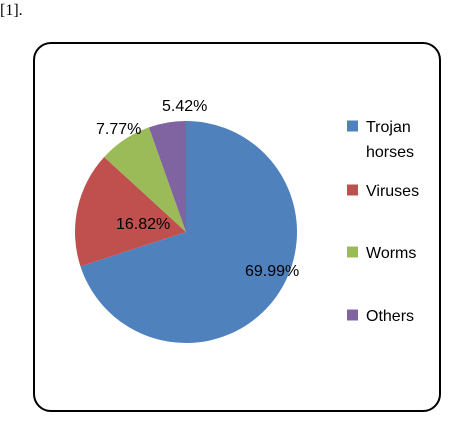  Describe the element at coordinates (11, 10) in the screenshot. I see `reference-text: [1].` at that location.